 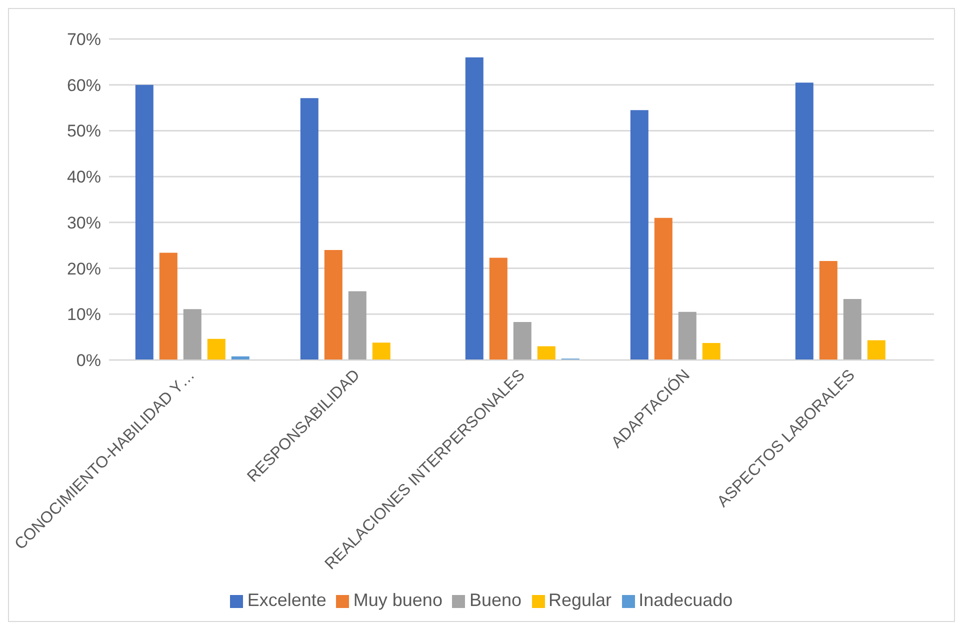 I want to click on legend-label: Excelente, so click(x=286, y=600).